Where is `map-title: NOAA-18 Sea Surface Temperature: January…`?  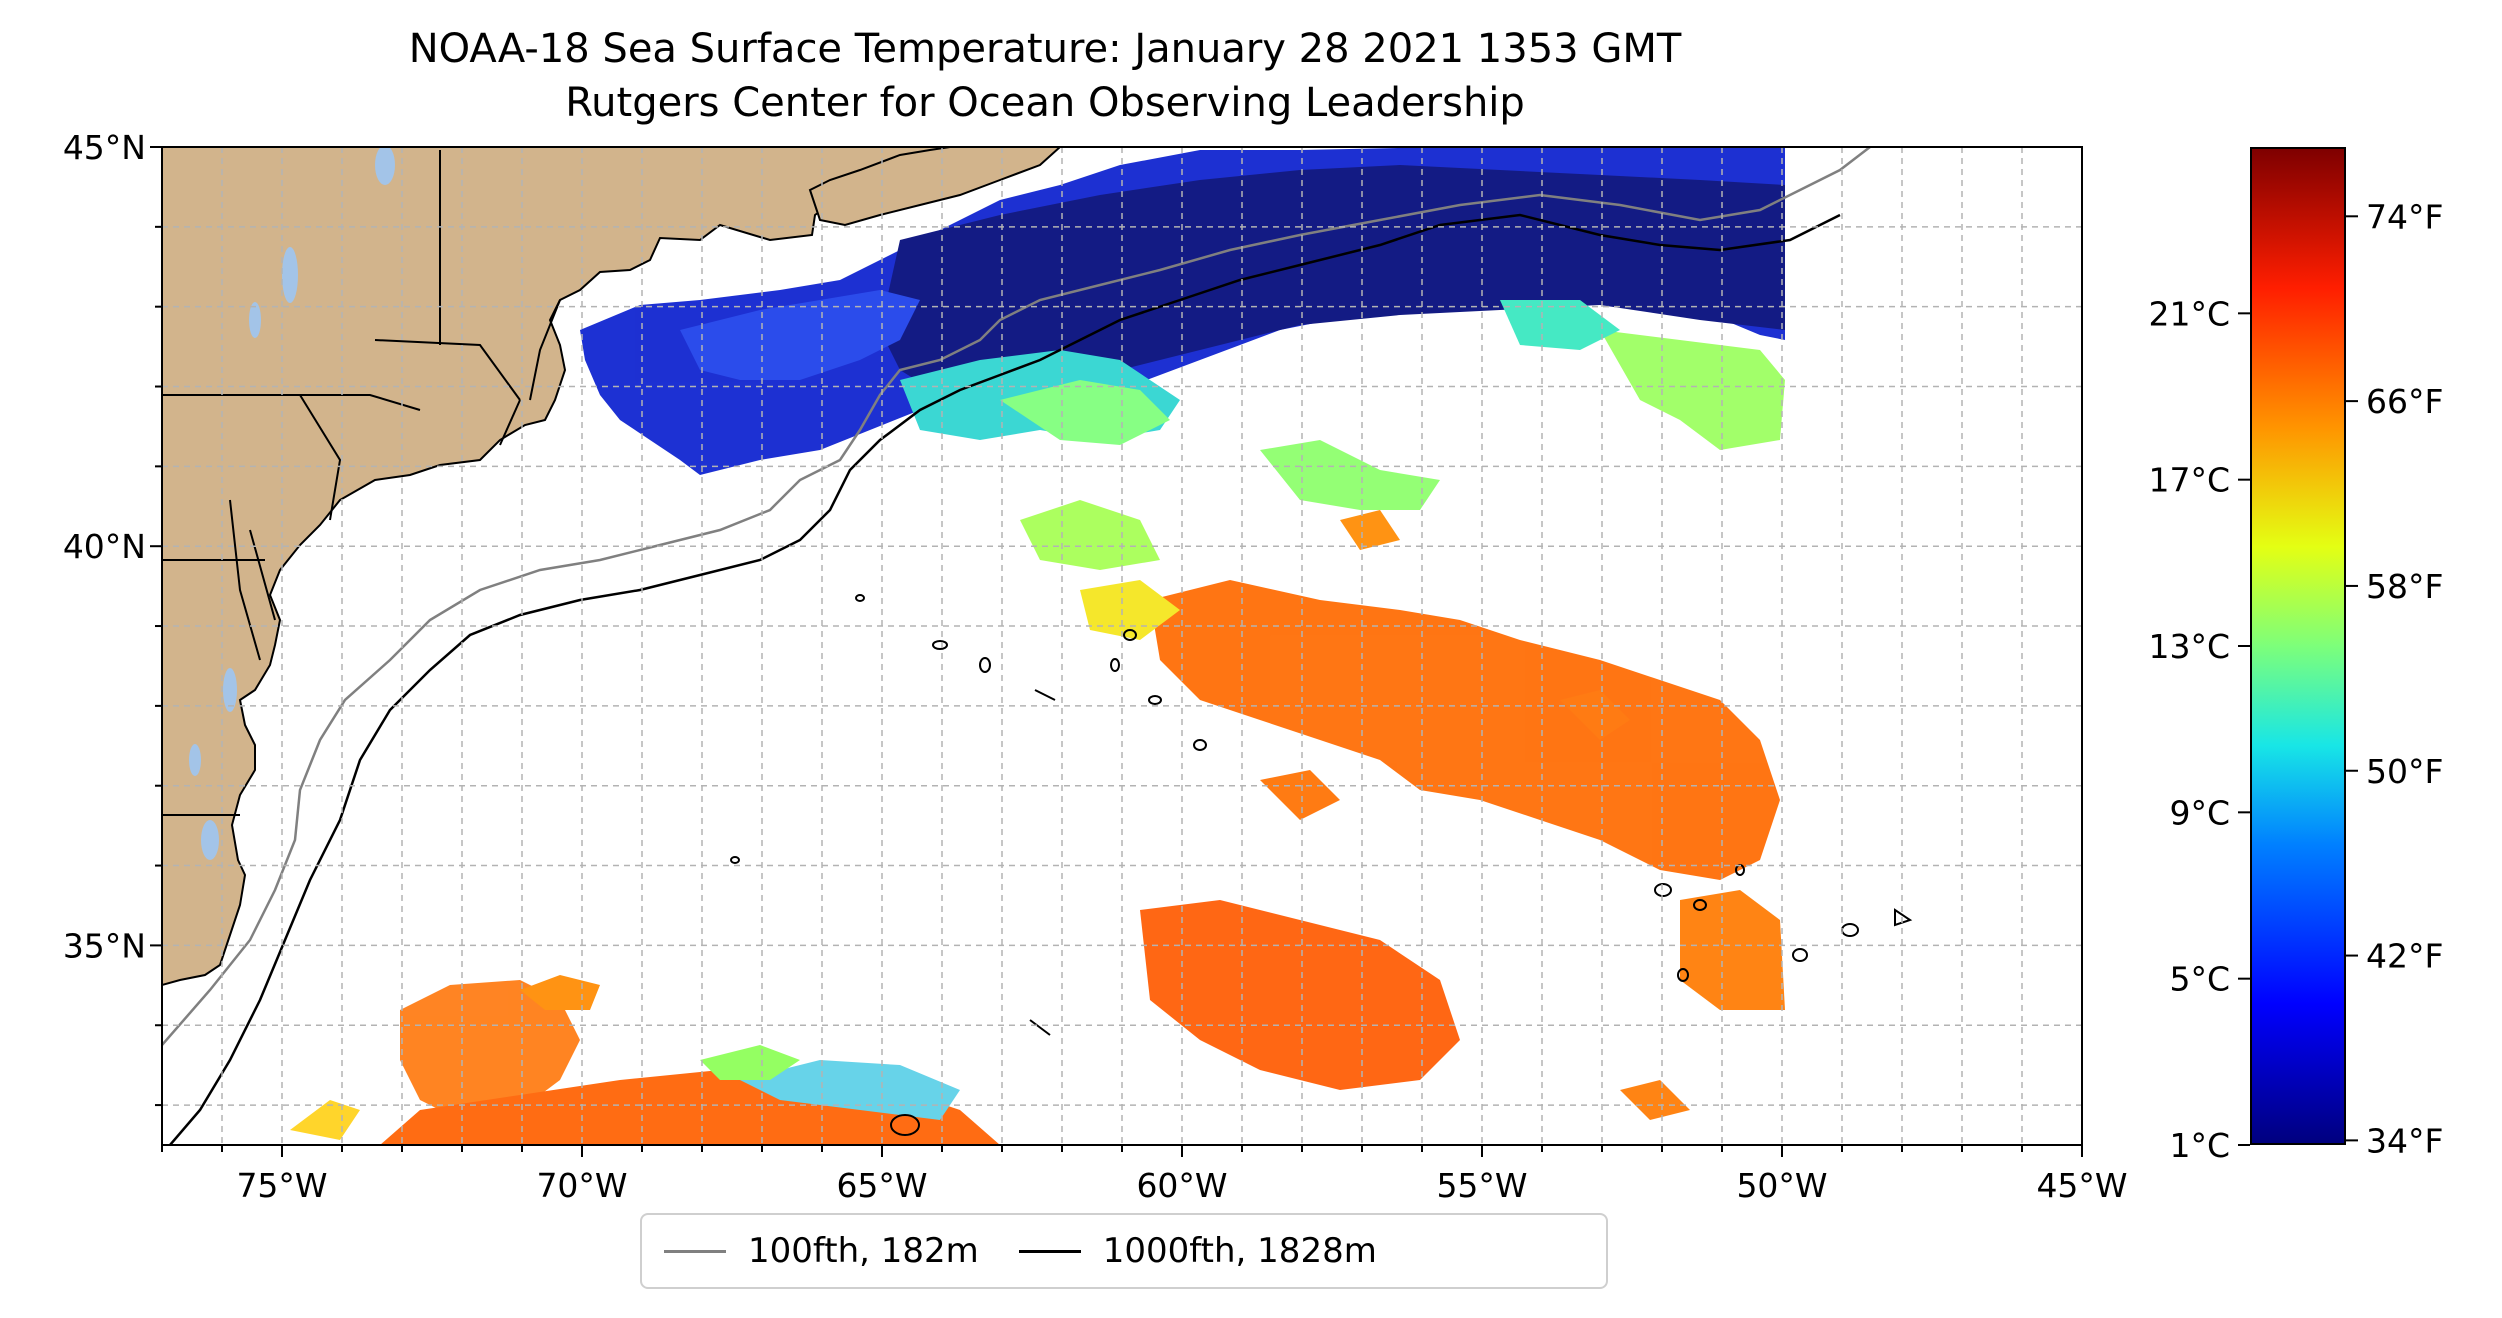
map-title: NOAA-18 Sea Surface Temperature: January… is located at coordinates (1045, 49).